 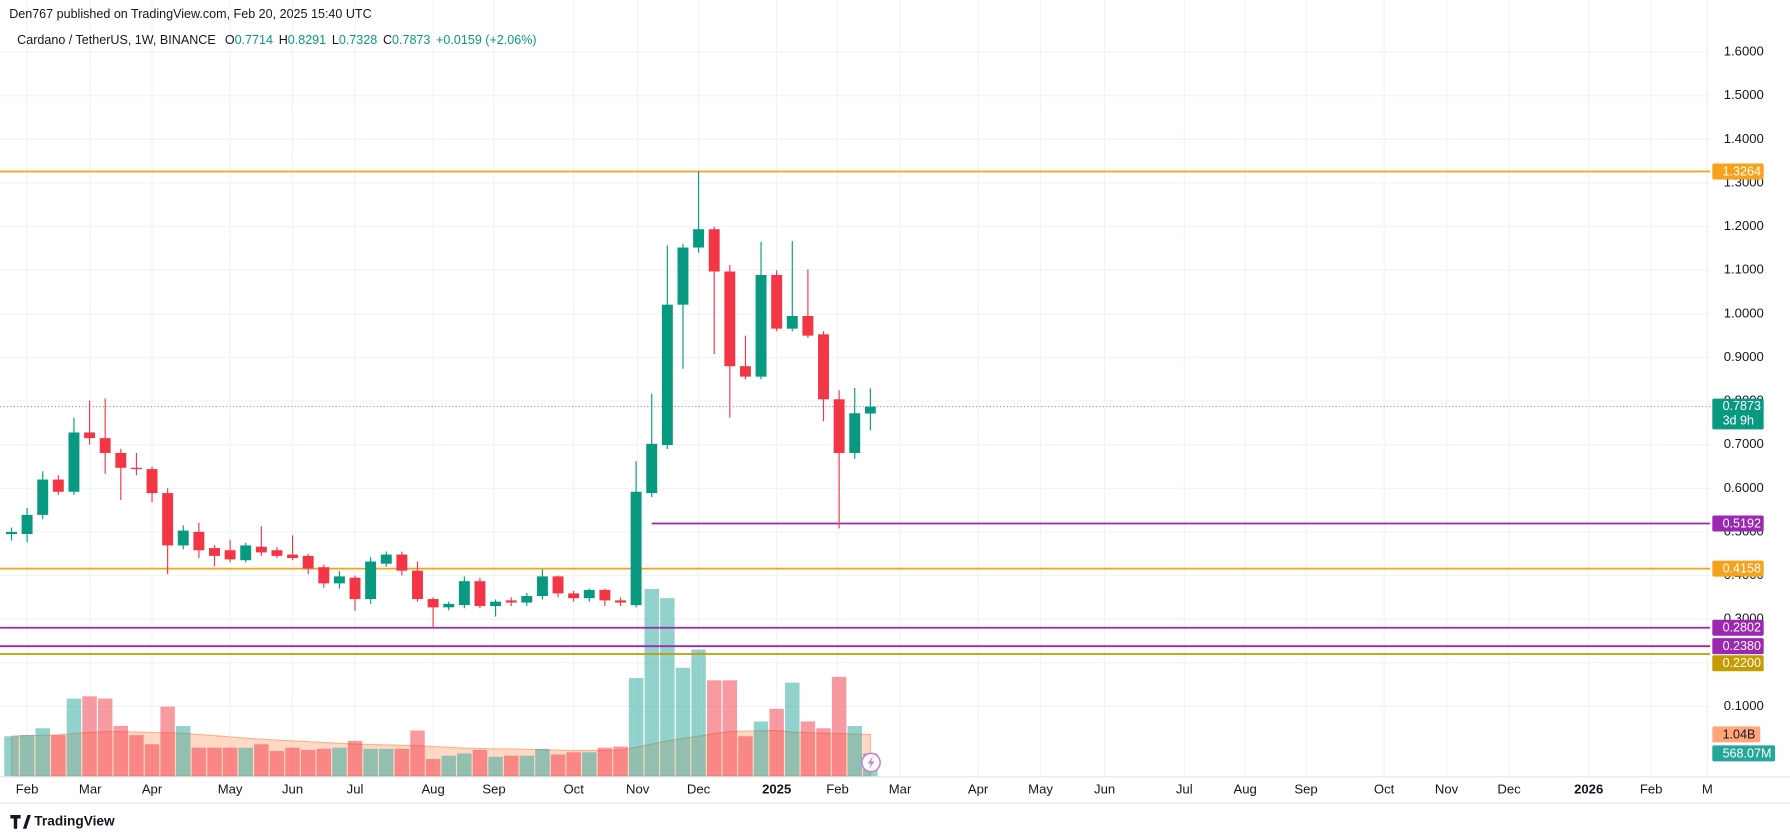 I want to click on volume-label: 568.07M, so click(x=1747, y=753).